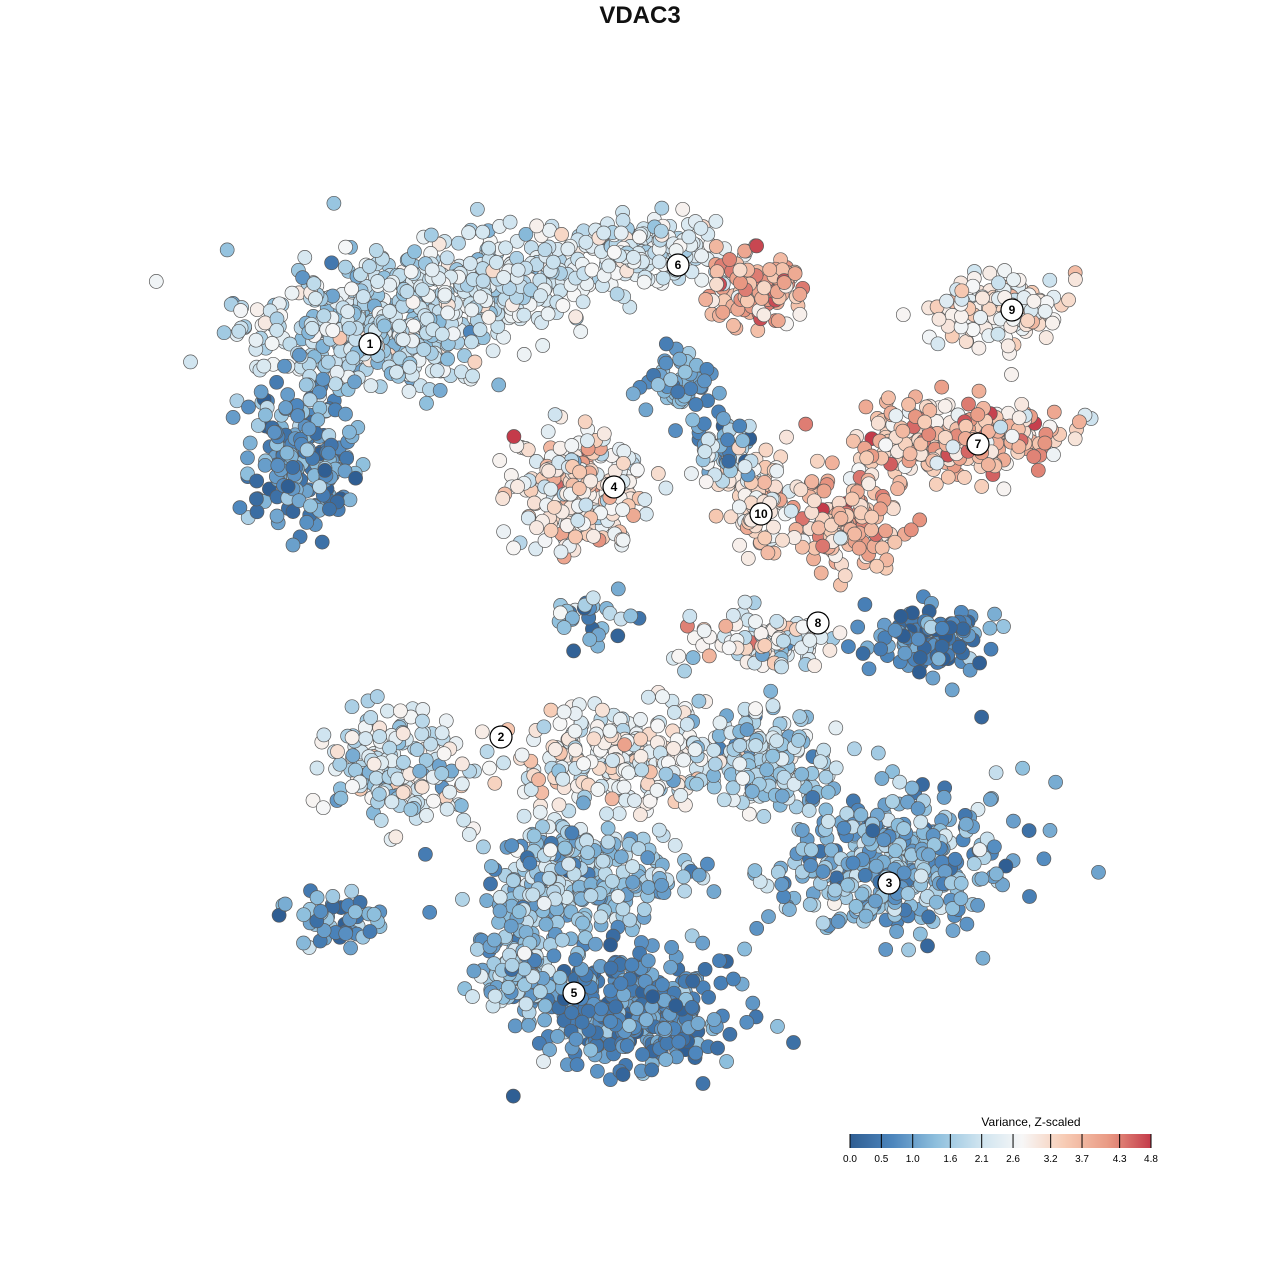 Image resolution: width=1280 pixels, height=1280 pixels. I want to click on cluster-label-text: 1, so click(370, 344).